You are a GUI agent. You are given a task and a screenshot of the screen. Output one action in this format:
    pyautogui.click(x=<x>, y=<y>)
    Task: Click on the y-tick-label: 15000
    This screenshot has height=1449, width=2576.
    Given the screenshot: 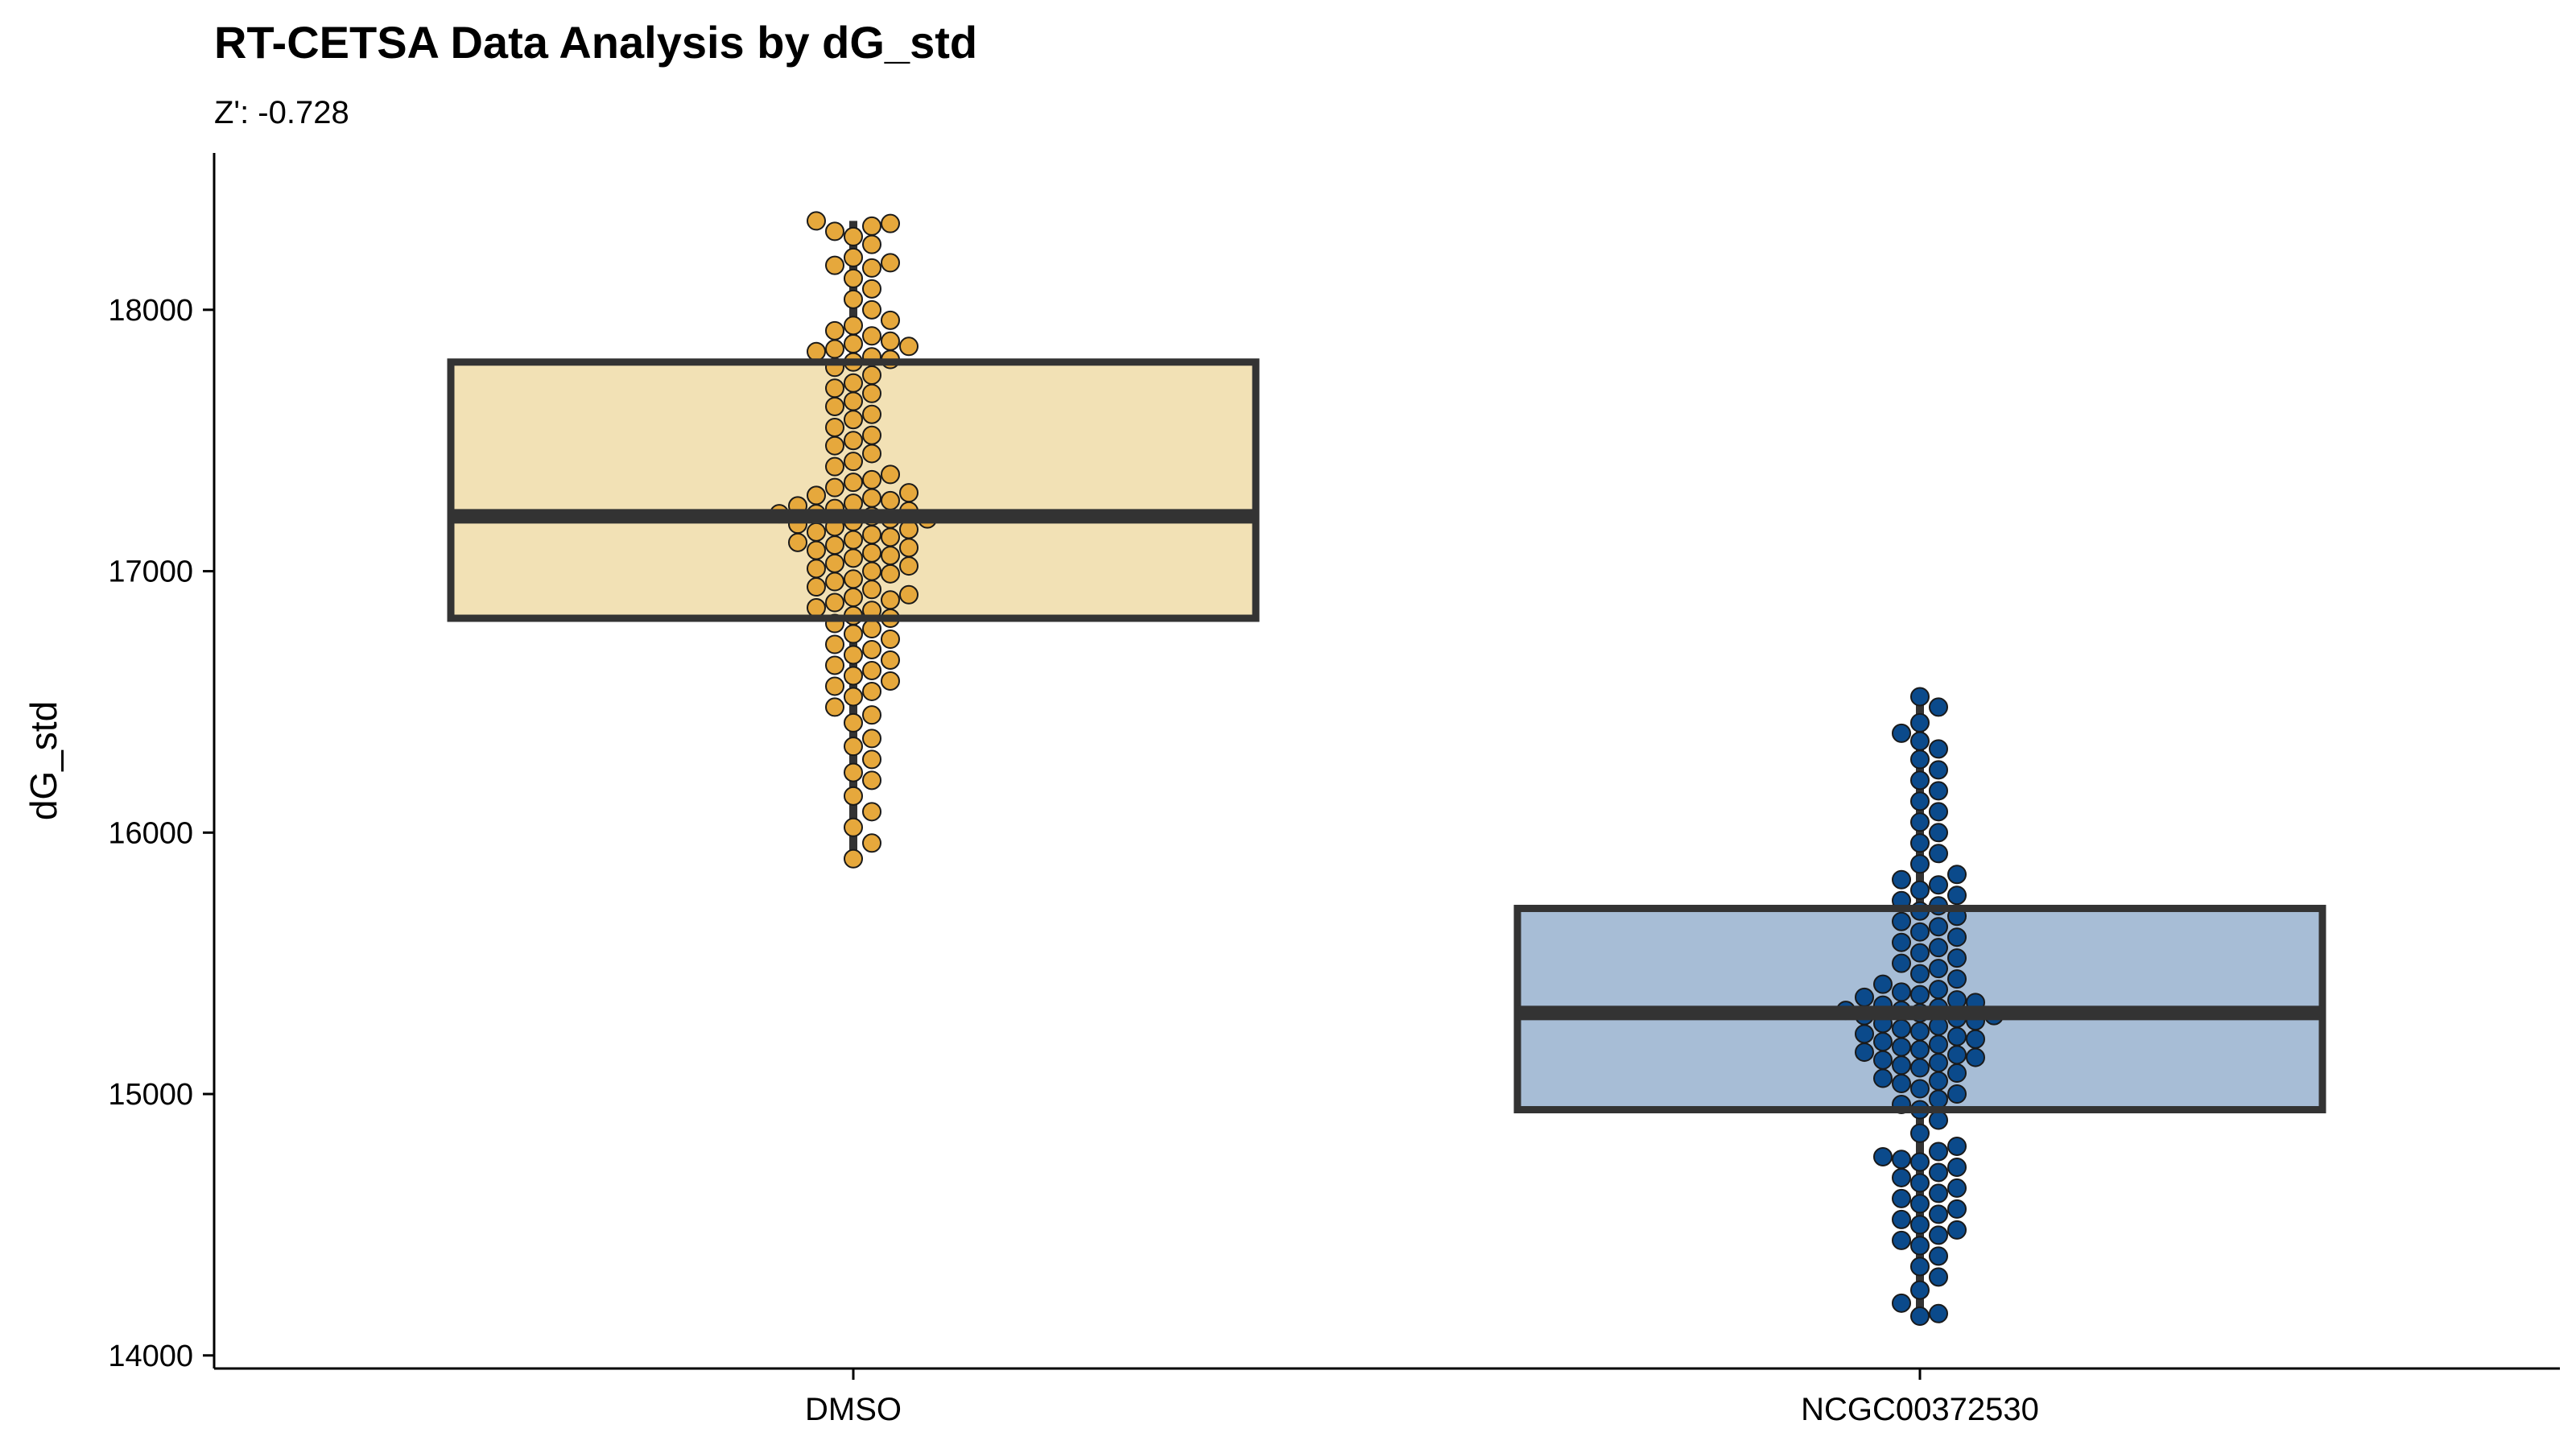 What is the action you would take?
    pyautogui.click(x=150, y=1095)
    